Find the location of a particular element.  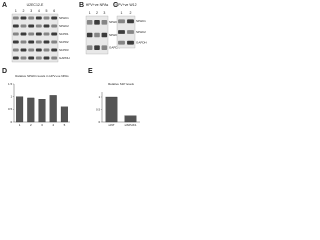

band-label: S1PR2 is located at coordinates (64, 42).